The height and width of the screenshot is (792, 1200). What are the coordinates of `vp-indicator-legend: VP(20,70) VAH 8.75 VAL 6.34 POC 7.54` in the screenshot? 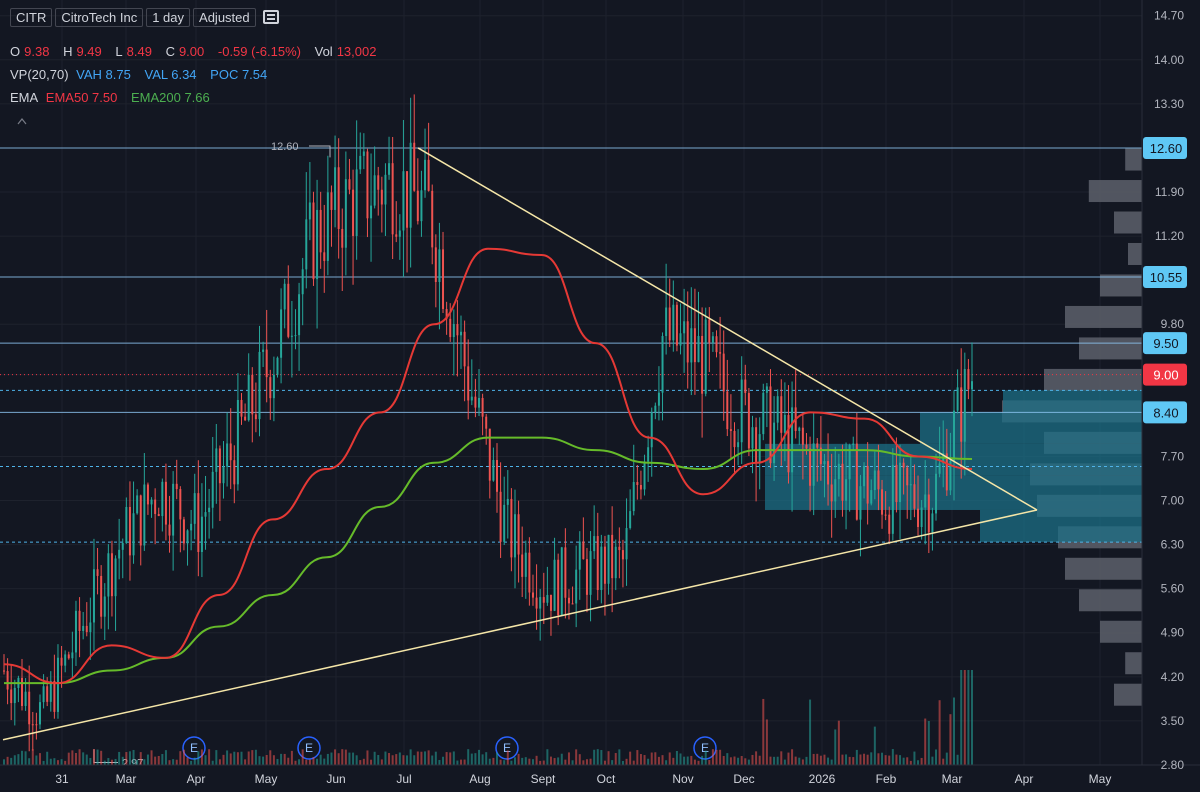 It's located at (138, 74).